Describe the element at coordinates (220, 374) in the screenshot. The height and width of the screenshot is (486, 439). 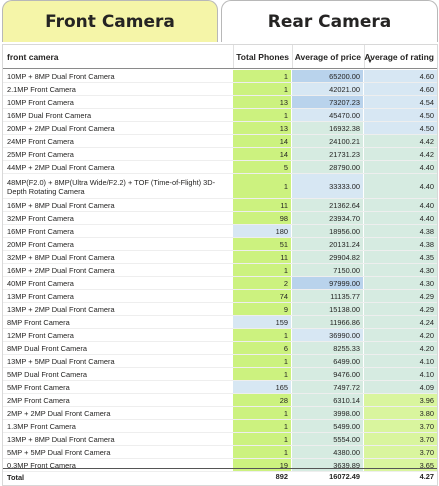
I see `table-row: 5MP Dual Front Camera 1 9476.00 4.10` at that location.